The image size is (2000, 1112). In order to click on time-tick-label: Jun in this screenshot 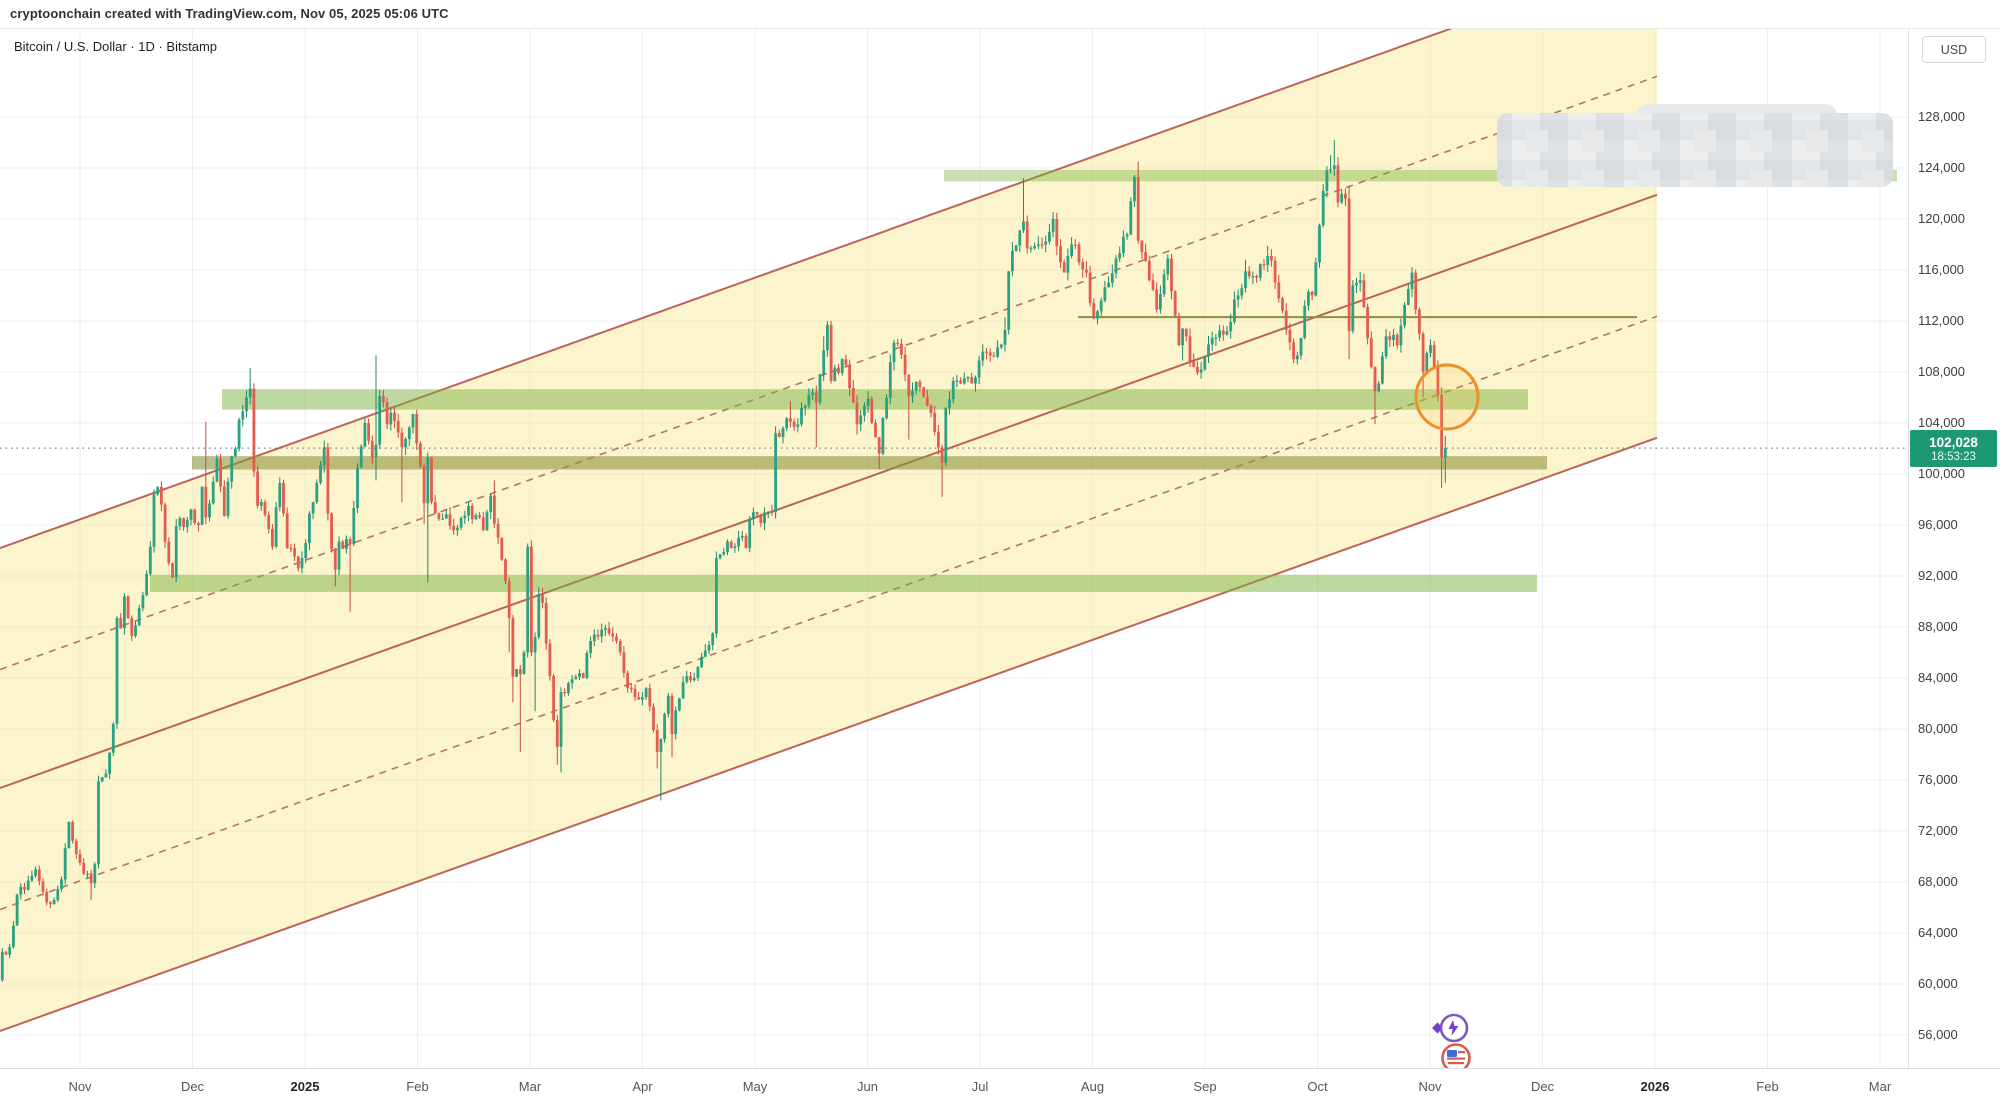, I will do `click(867, 1086)`.